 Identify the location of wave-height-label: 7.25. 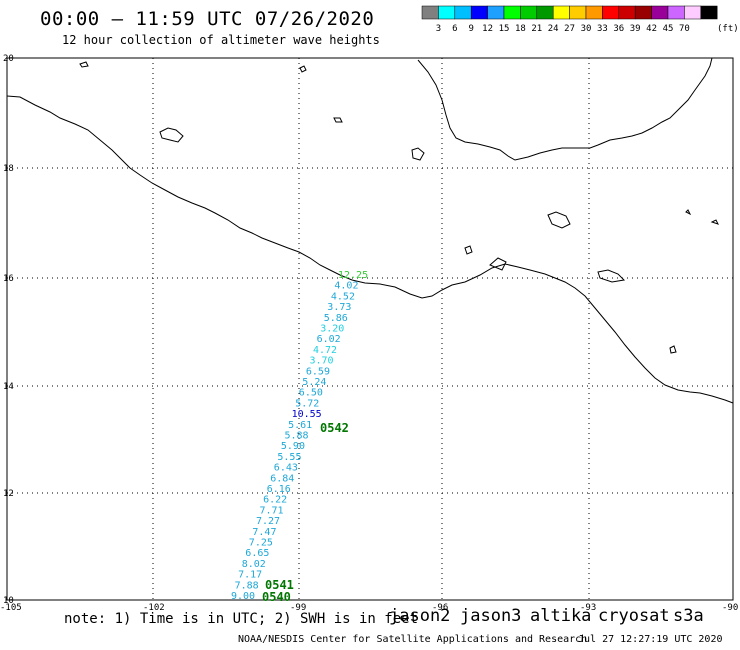
(261, 543).